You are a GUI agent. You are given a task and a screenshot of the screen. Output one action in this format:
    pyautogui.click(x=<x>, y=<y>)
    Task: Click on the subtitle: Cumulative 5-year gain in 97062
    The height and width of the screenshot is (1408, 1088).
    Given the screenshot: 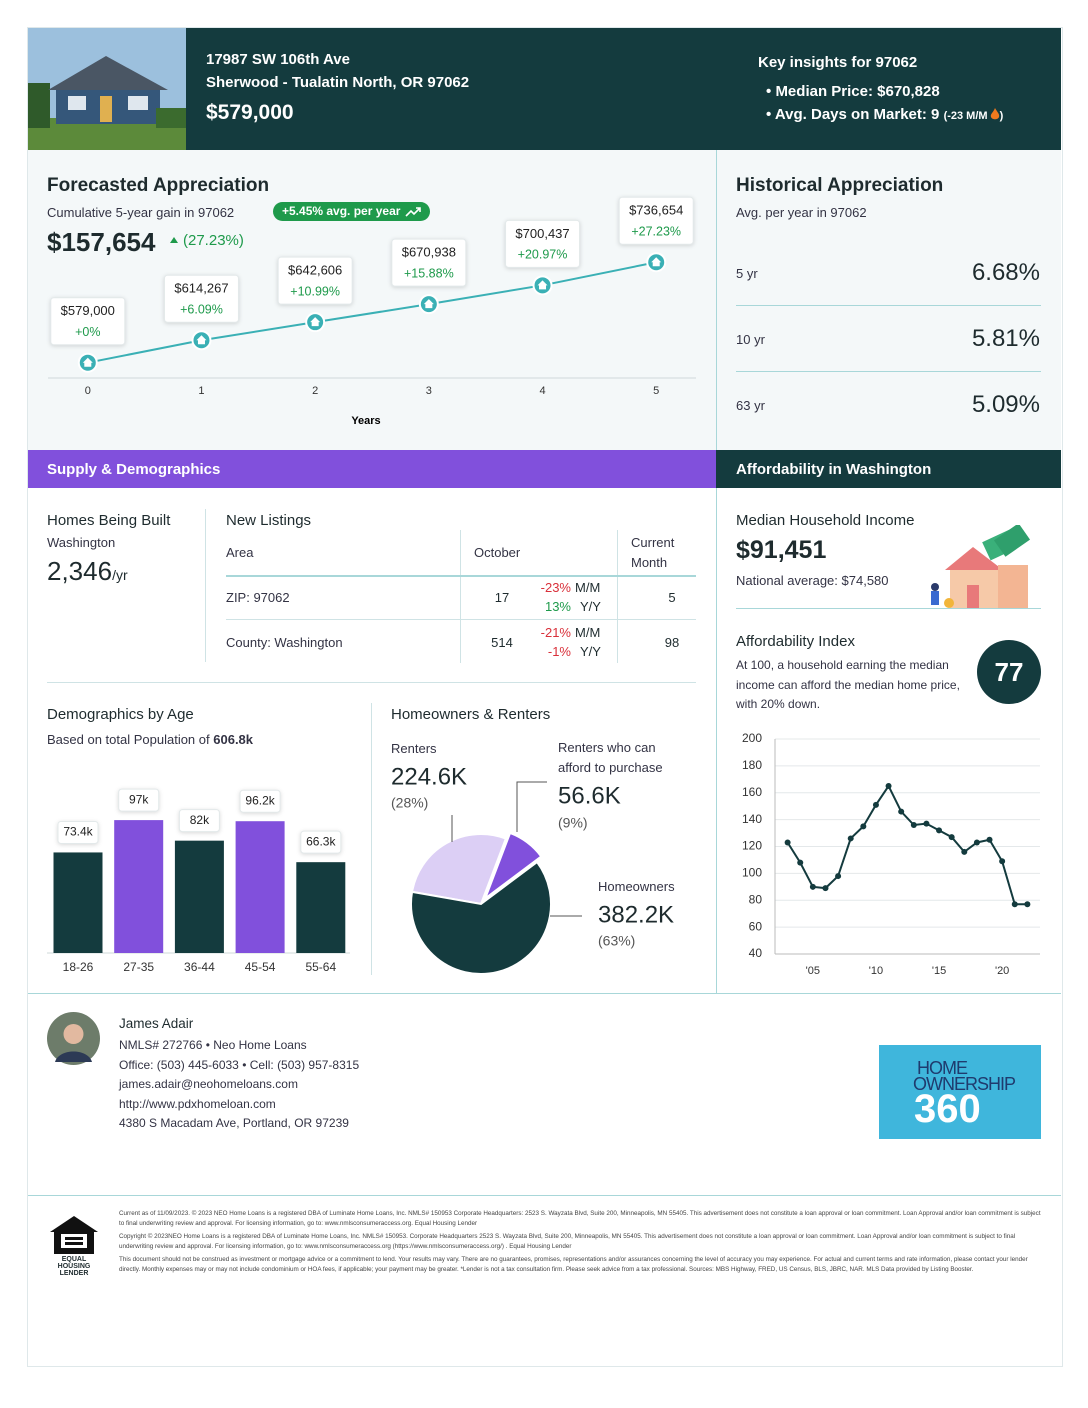 What is the action you would take?
    pyautogui.click(x=141, y=212)
    